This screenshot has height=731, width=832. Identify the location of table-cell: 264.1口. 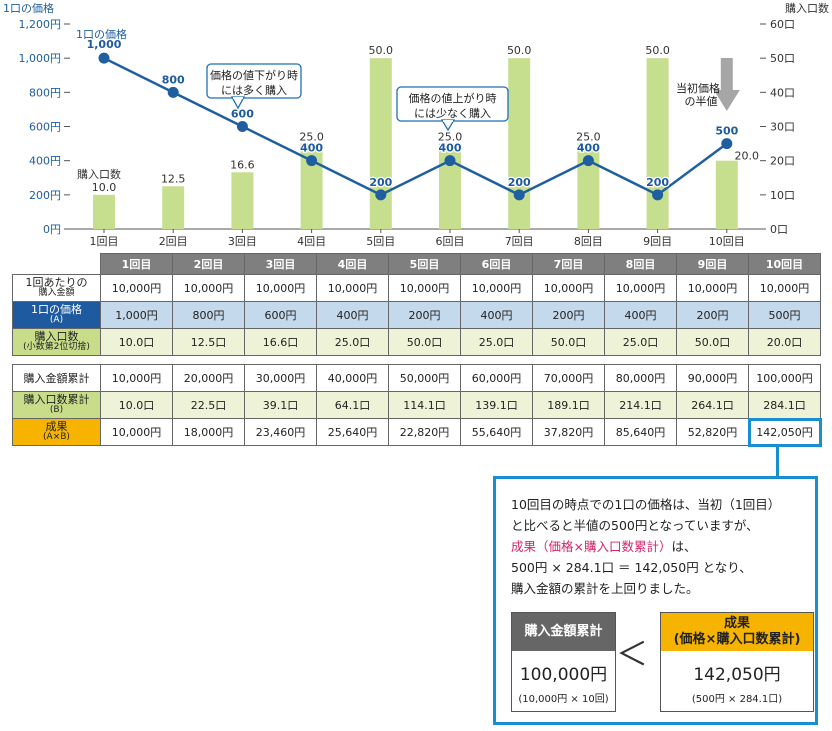
(712, 405).